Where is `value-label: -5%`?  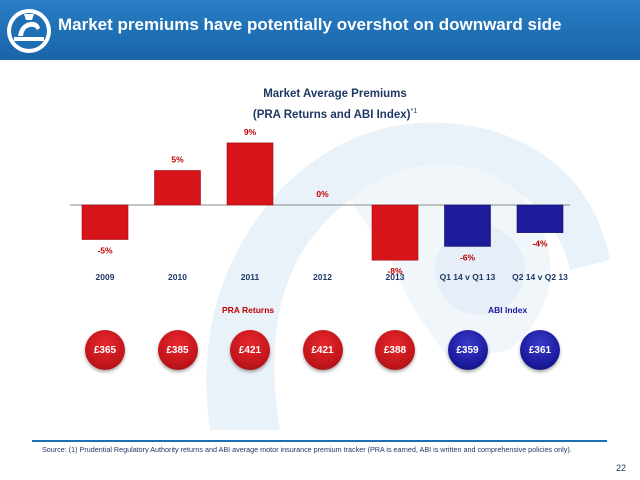 value-label: -5% is located at coordinates (105, 251).